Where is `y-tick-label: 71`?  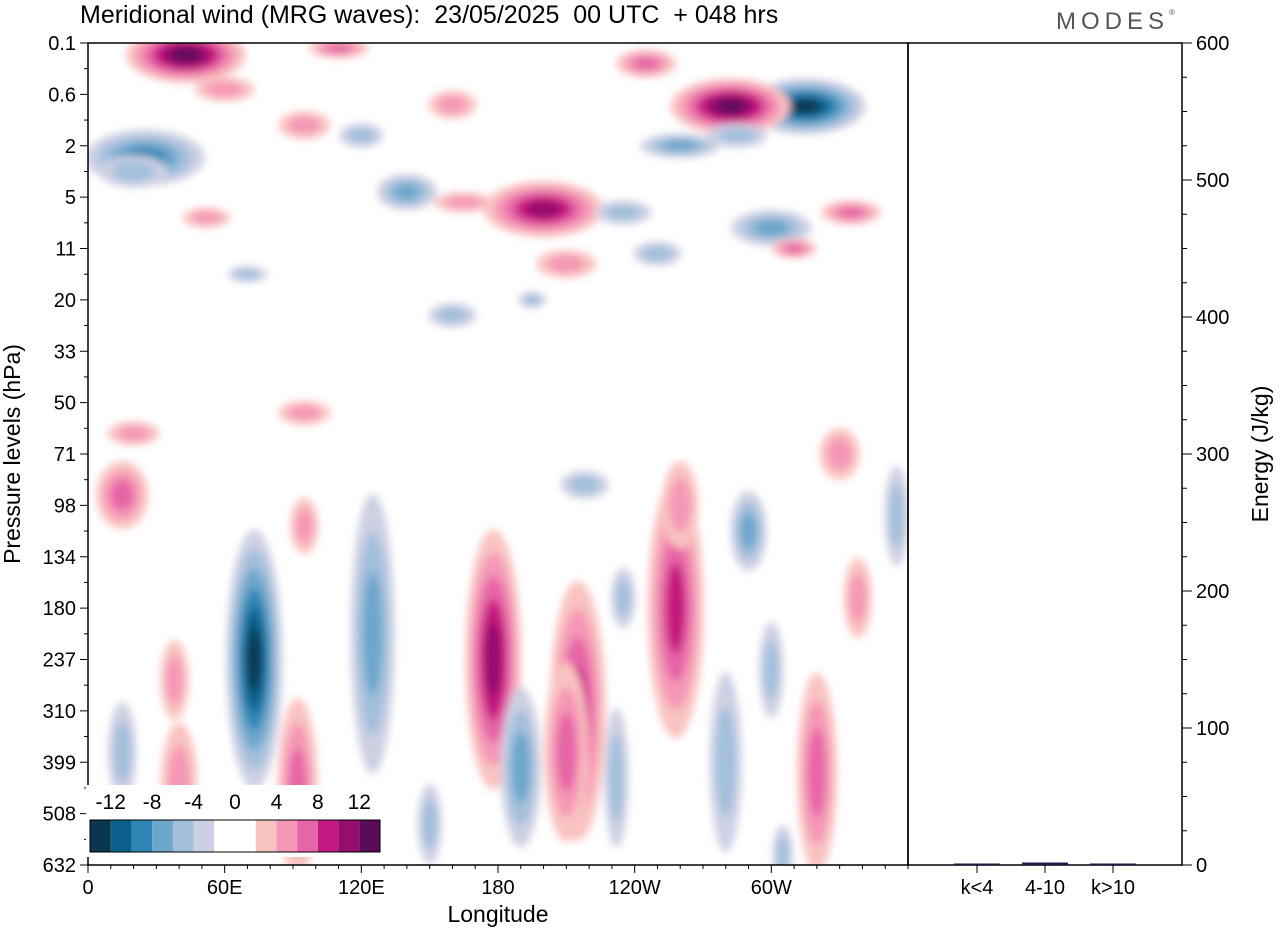 y-tick-label: 71 is located at coordinates (65, 455).